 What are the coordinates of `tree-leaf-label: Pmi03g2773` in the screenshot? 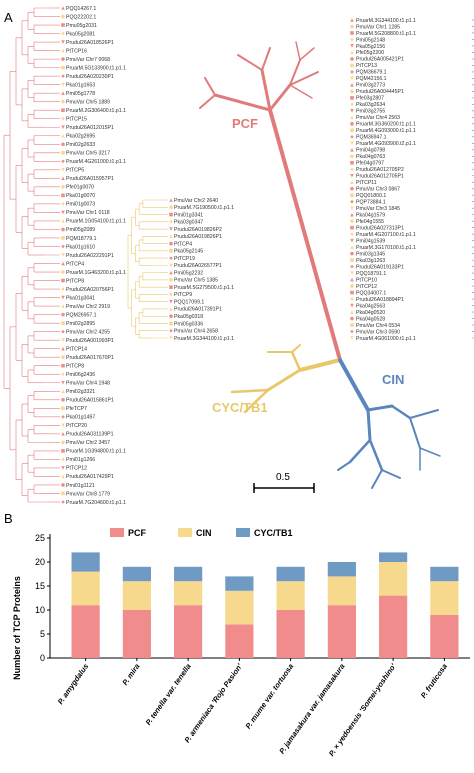 It's located at (370, 86).